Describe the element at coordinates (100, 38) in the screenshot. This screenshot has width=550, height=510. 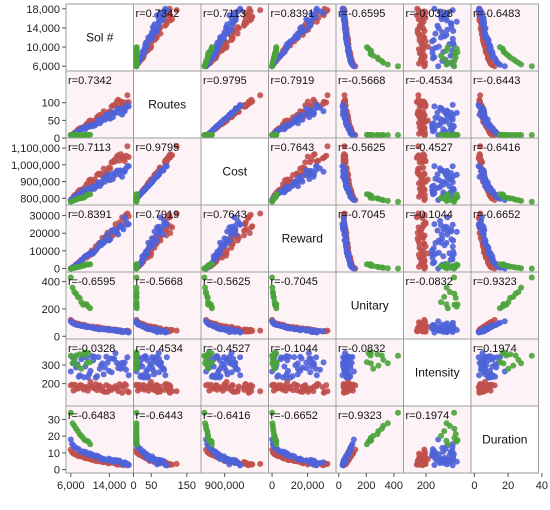
I see `variable-label-sol: Sol #` at that location.